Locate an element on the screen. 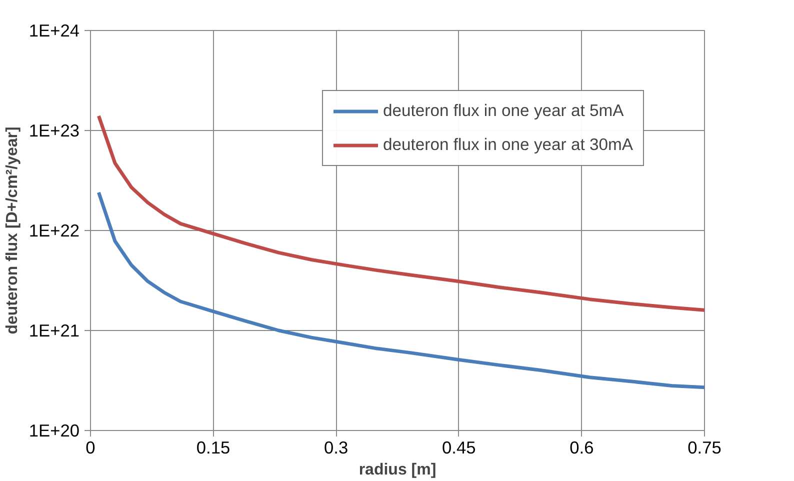 The height and width of the screenshot is (481, 794). x-tick-label: 0.6 is located at coordinates (582, 448).